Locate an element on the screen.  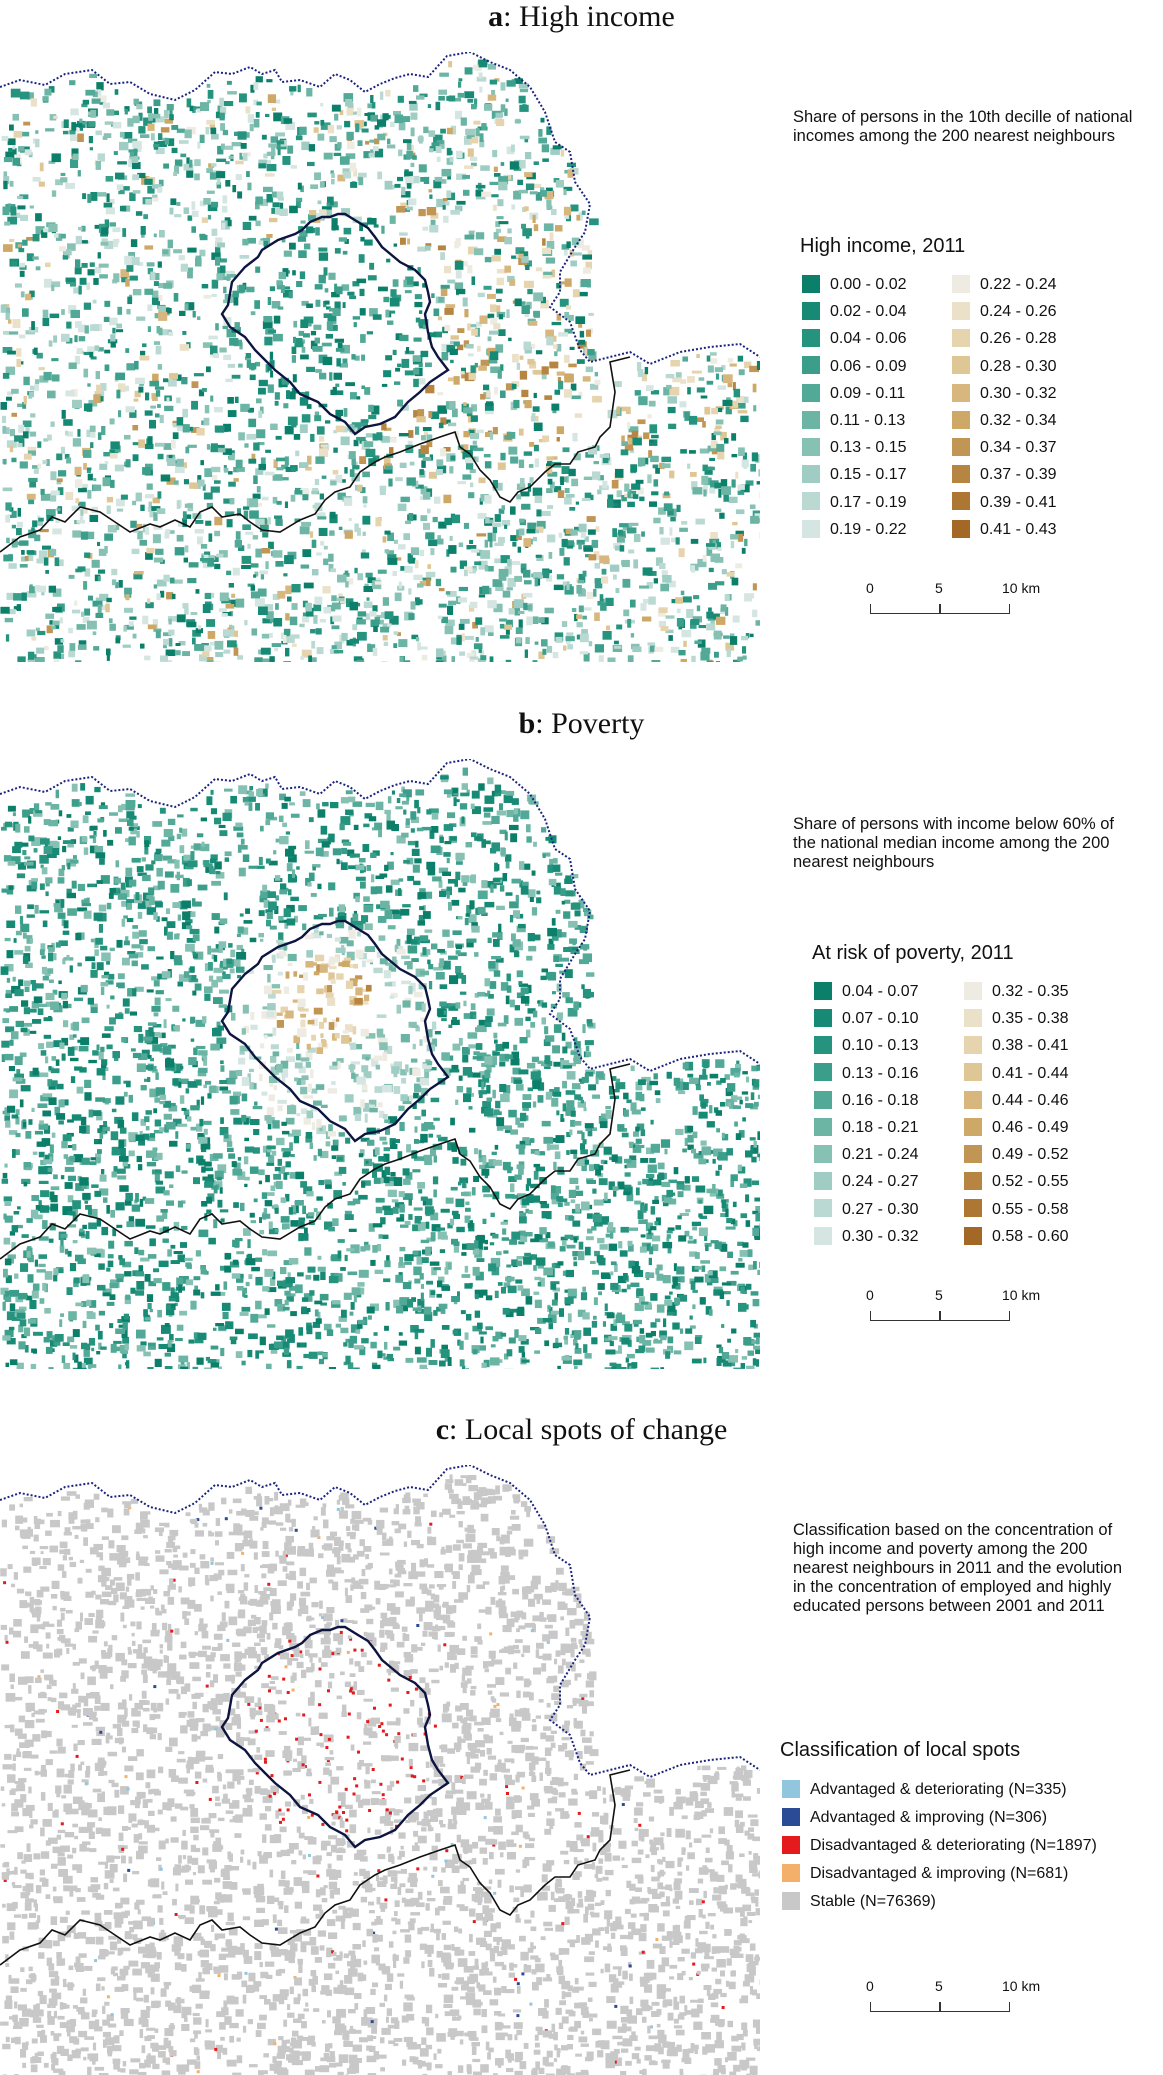
legend-swatch is located at coordinates (961, 501).